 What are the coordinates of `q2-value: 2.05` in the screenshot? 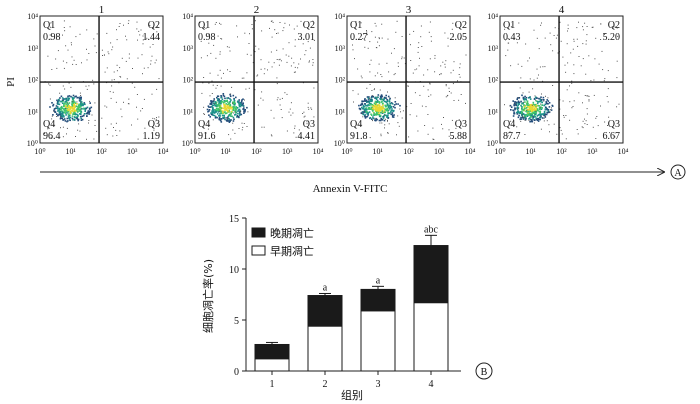 It's located at (459, 37).